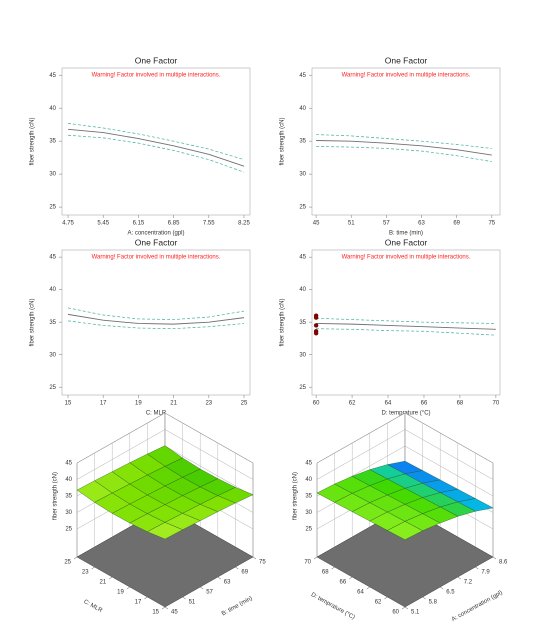  What do you see at coordinates (308, 530) in the screenshot?
I see `z-tick-label: 25` at bounding box center [308, 530].